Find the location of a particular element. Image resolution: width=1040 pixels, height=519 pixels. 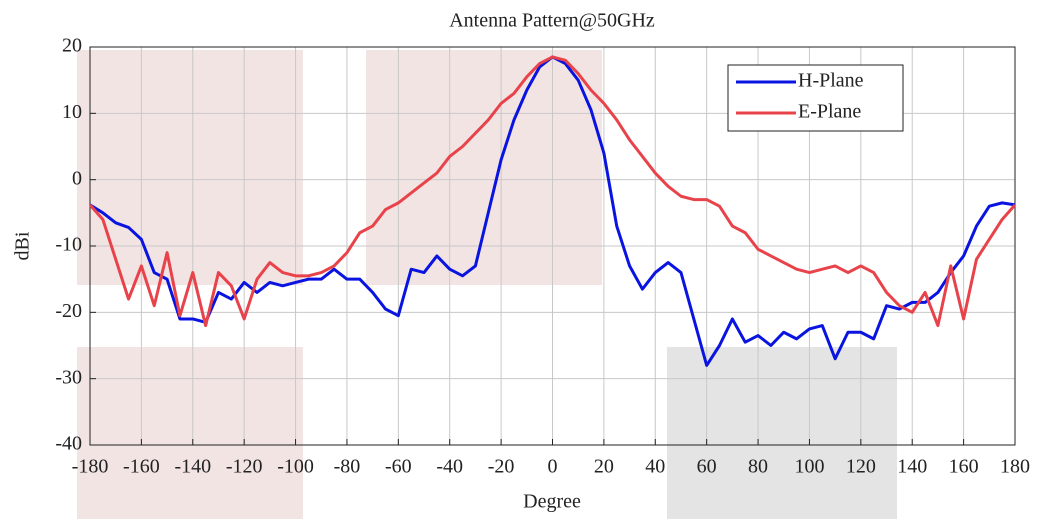

x-tick-label: 180 is located at coordinates (1015, 467).